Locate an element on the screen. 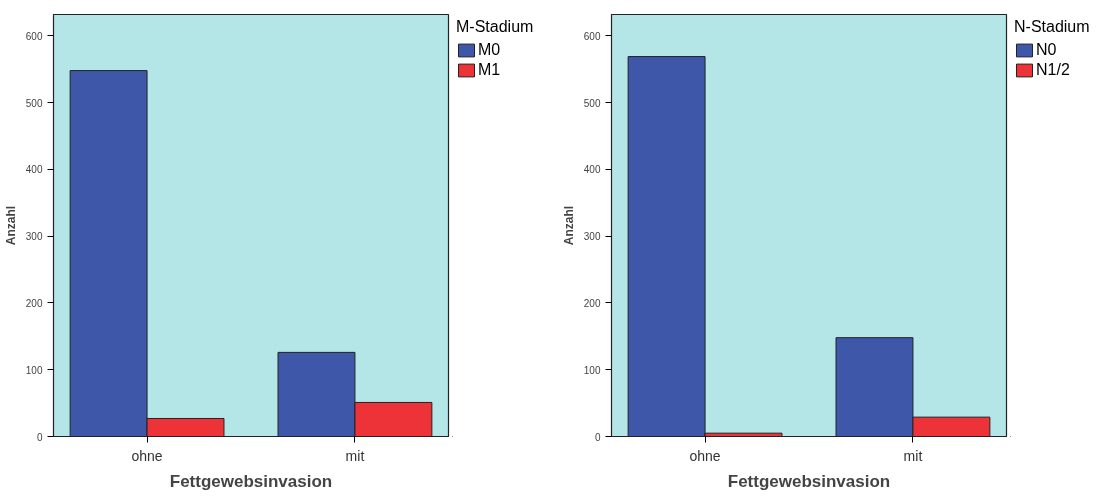 This screenshot has width=1116, height=496. legend-title: M-Stadium is located at coordinates (495, 27).